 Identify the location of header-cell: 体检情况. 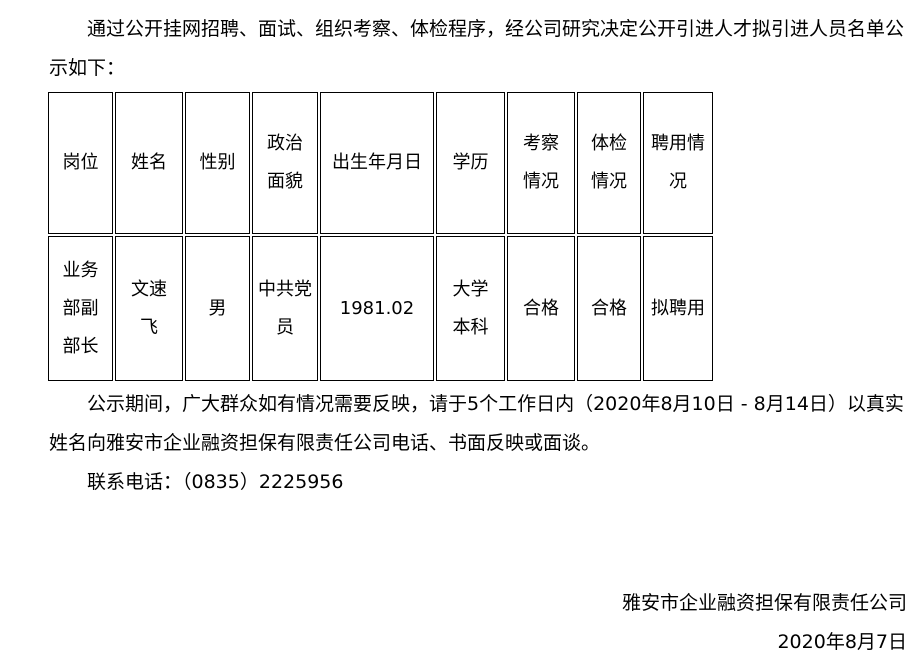
(609, 163).